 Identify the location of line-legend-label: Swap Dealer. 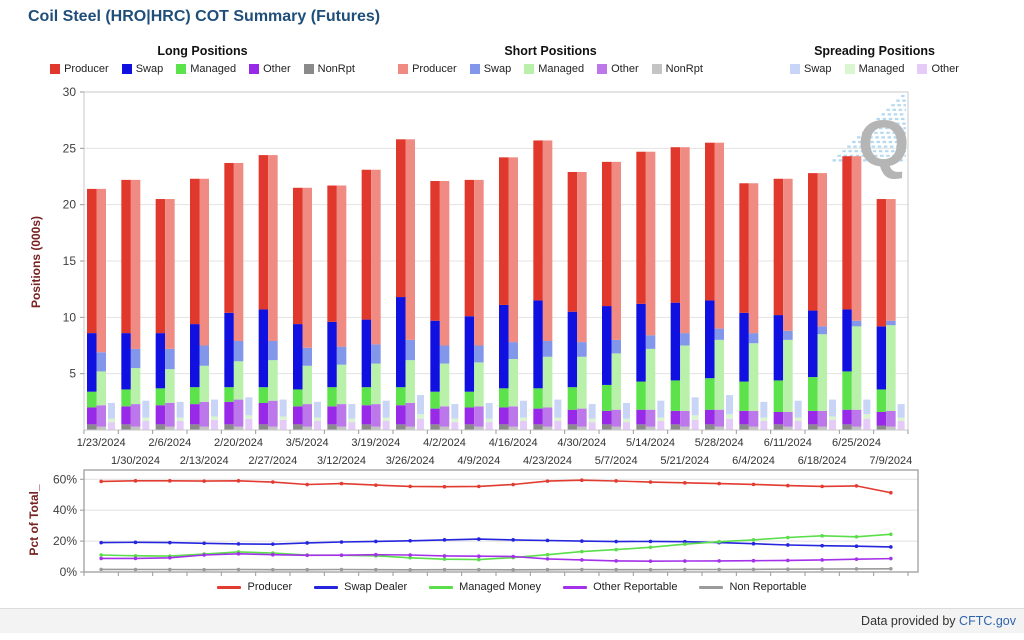
(376, 587).